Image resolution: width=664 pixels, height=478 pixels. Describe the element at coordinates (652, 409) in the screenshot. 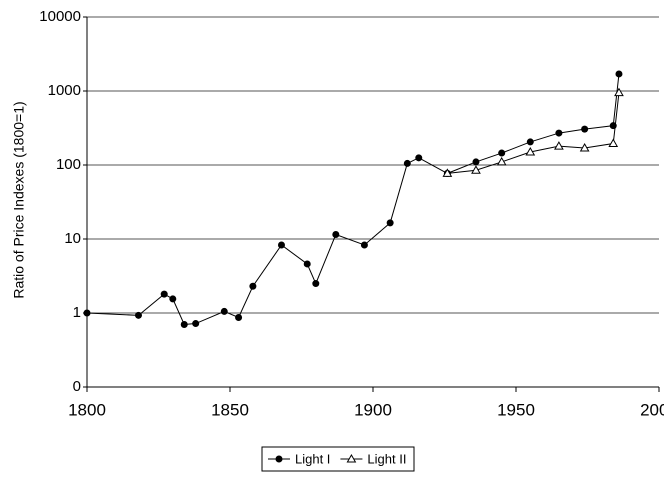

I see `x-tick-label: 2000` at that location.